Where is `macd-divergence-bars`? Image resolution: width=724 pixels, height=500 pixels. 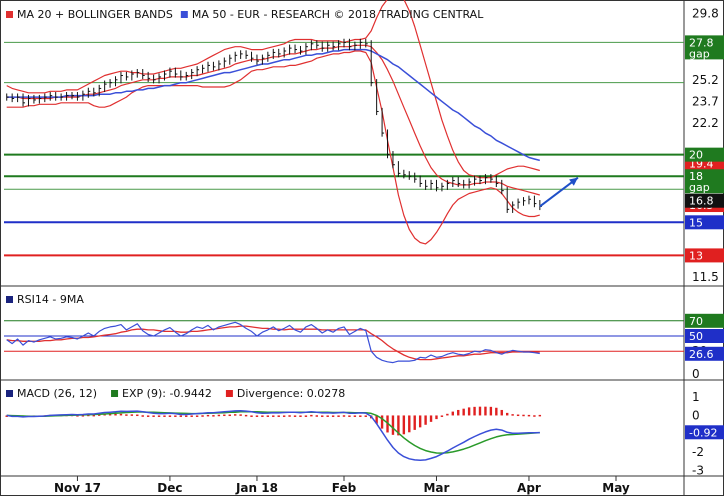
macd-divergence-bars is located at coordinates (273, 421).